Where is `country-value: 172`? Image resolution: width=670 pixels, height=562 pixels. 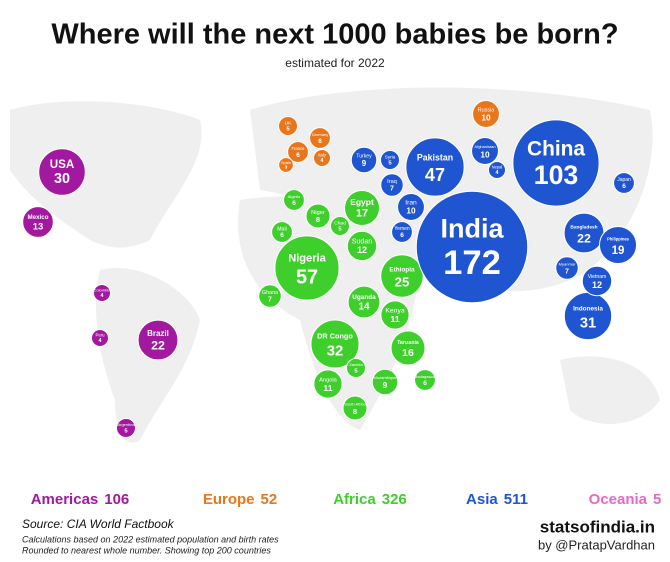 country-value: 172 is located at coordinates (472, 263).